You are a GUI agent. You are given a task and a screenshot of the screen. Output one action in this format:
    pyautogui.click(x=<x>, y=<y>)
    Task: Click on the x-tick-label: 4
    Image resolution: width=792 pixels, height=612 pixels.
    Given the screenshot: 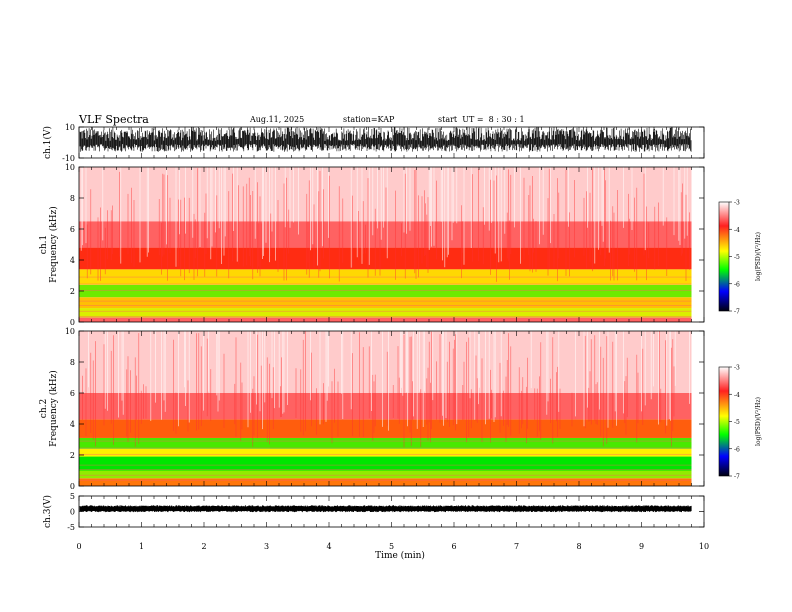 What is the action you would take?
    pyautogui.click(x=328, y=546)
    